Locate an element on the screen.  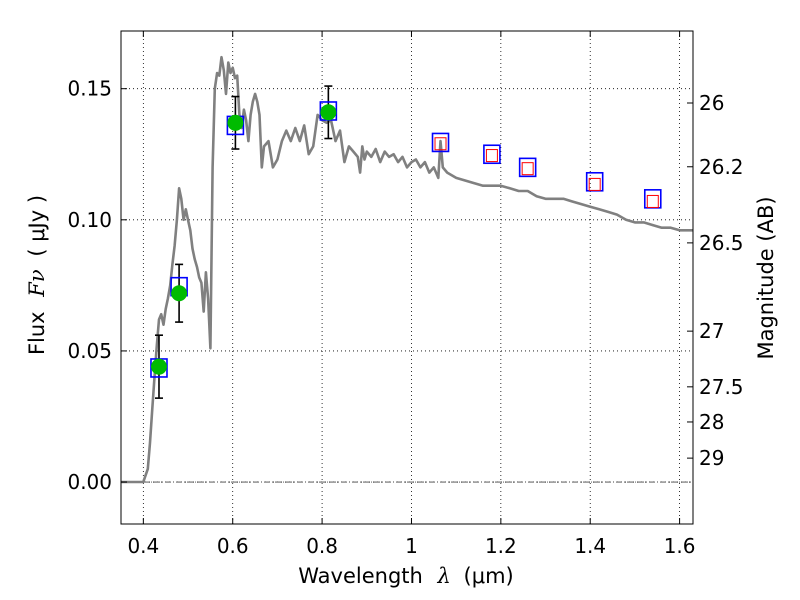
secondary-y-axis-label: Magnitude (AB) is located at coordinates (766, 277).